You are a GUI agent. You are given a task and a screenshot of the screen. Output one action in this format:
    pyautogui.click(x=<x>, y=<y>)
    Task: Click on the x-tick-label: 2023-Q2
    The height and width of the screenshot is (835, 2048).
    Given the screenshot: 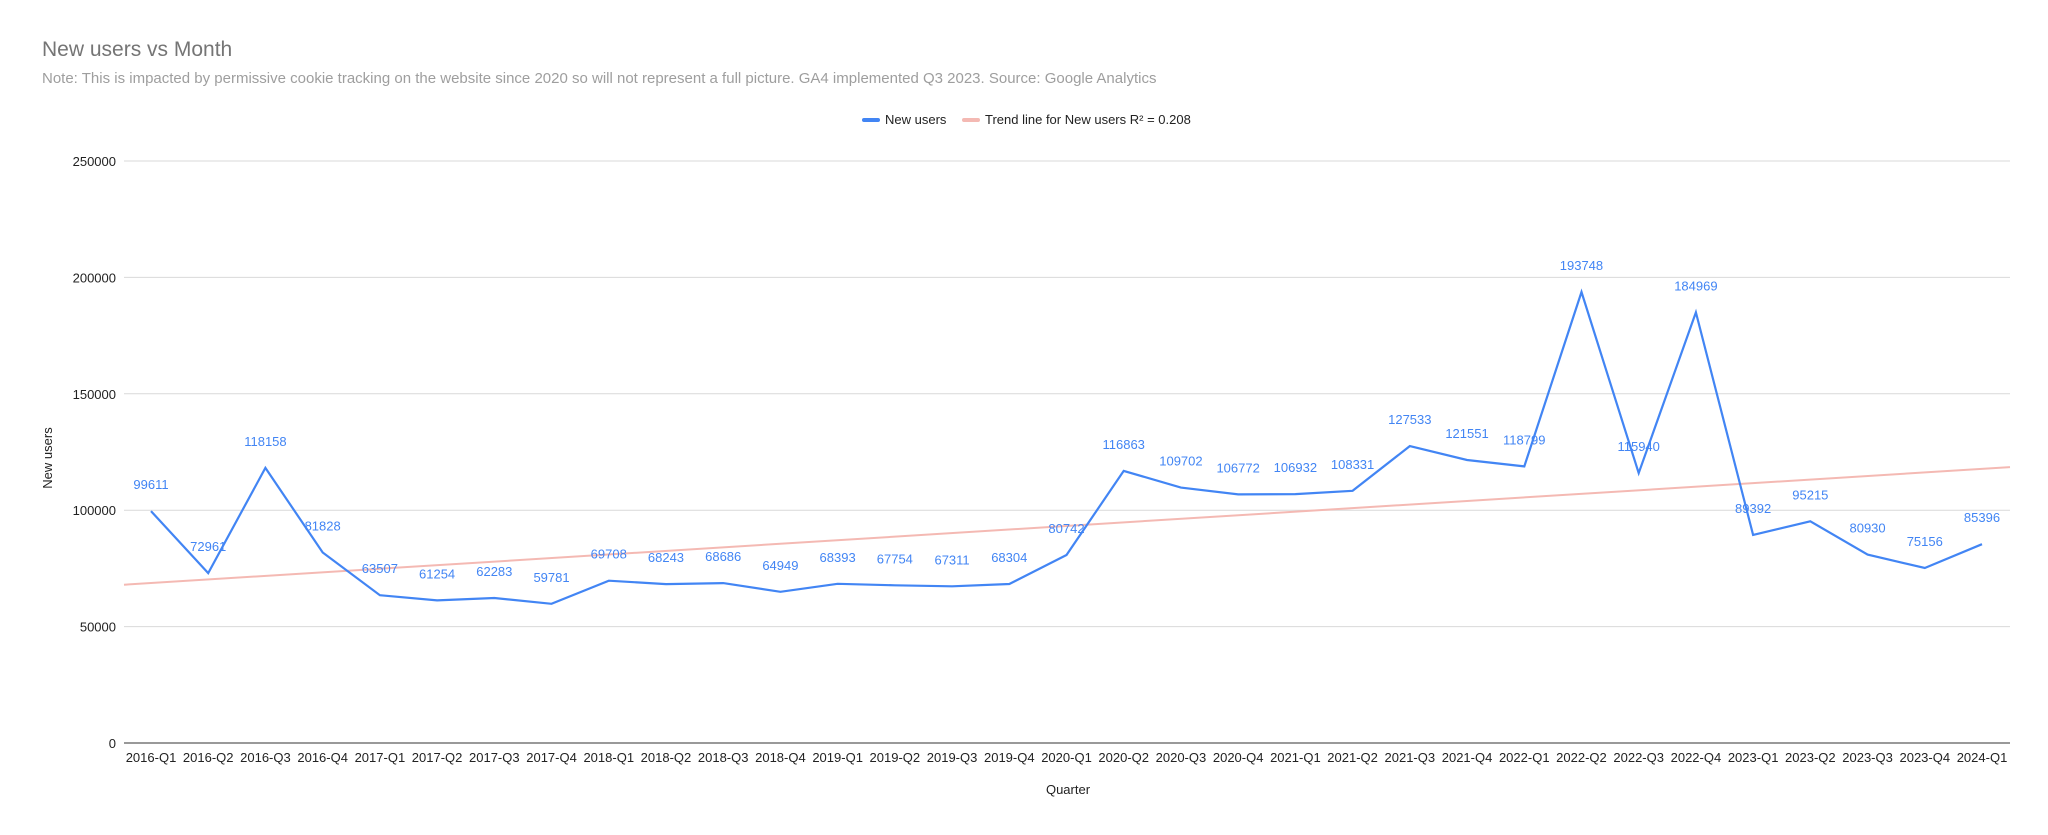 What is the action you would take?
    pyautogui.click(x=1810, y=757)
    